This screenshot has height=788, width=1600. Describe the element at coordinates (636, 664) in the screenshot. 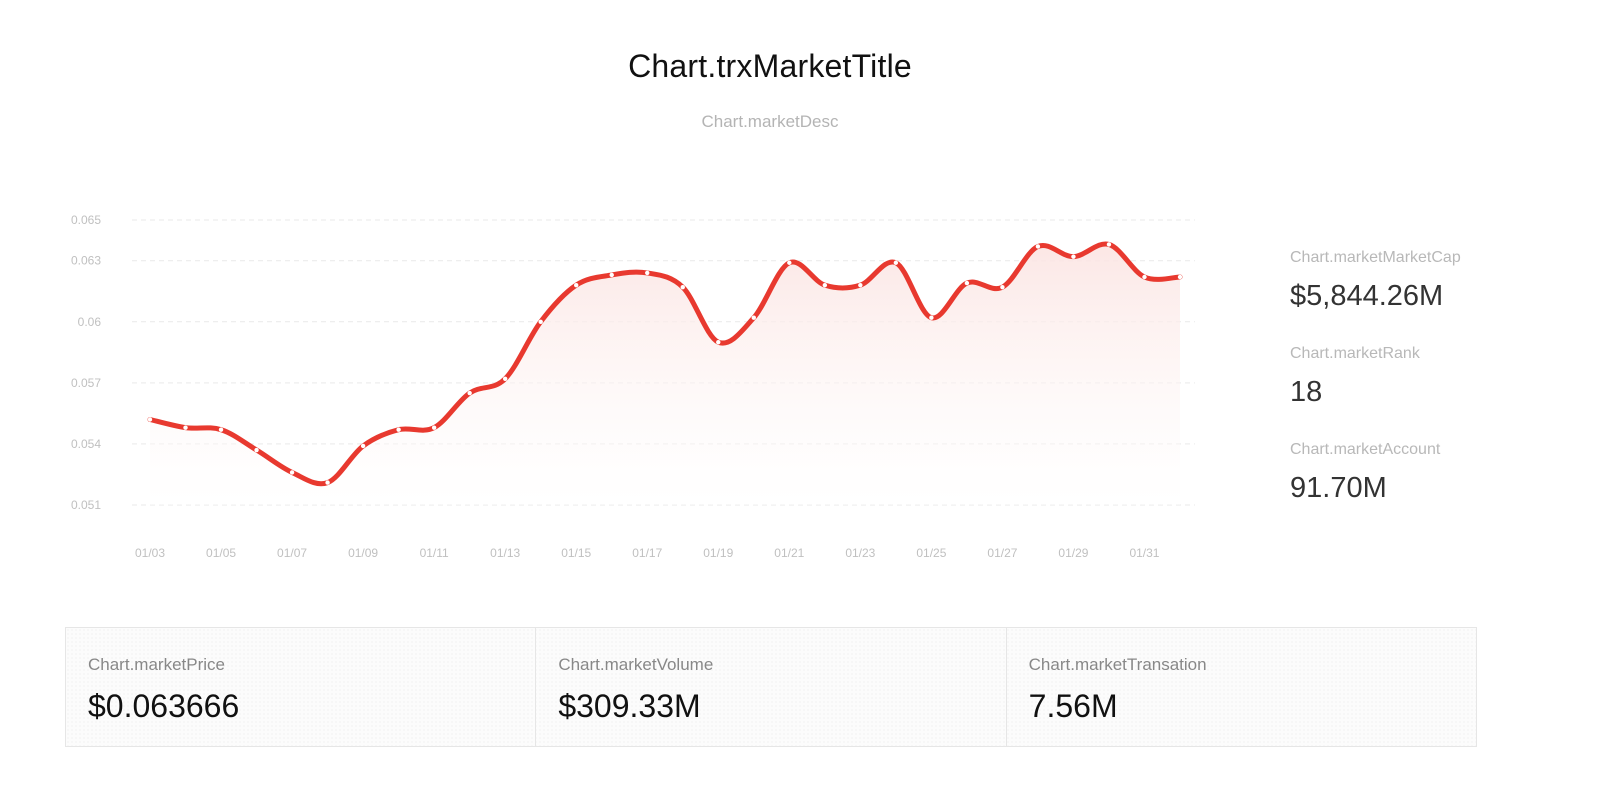

I see `market-volume-label: Chart.marketVolume` at that location.